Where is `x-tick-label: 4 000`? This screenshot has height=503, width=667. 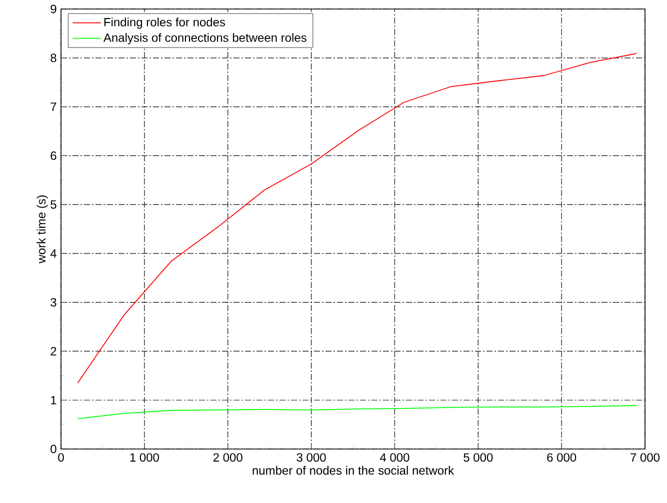 x-tick-label: 4 000 is located at coordinates (395, 457).